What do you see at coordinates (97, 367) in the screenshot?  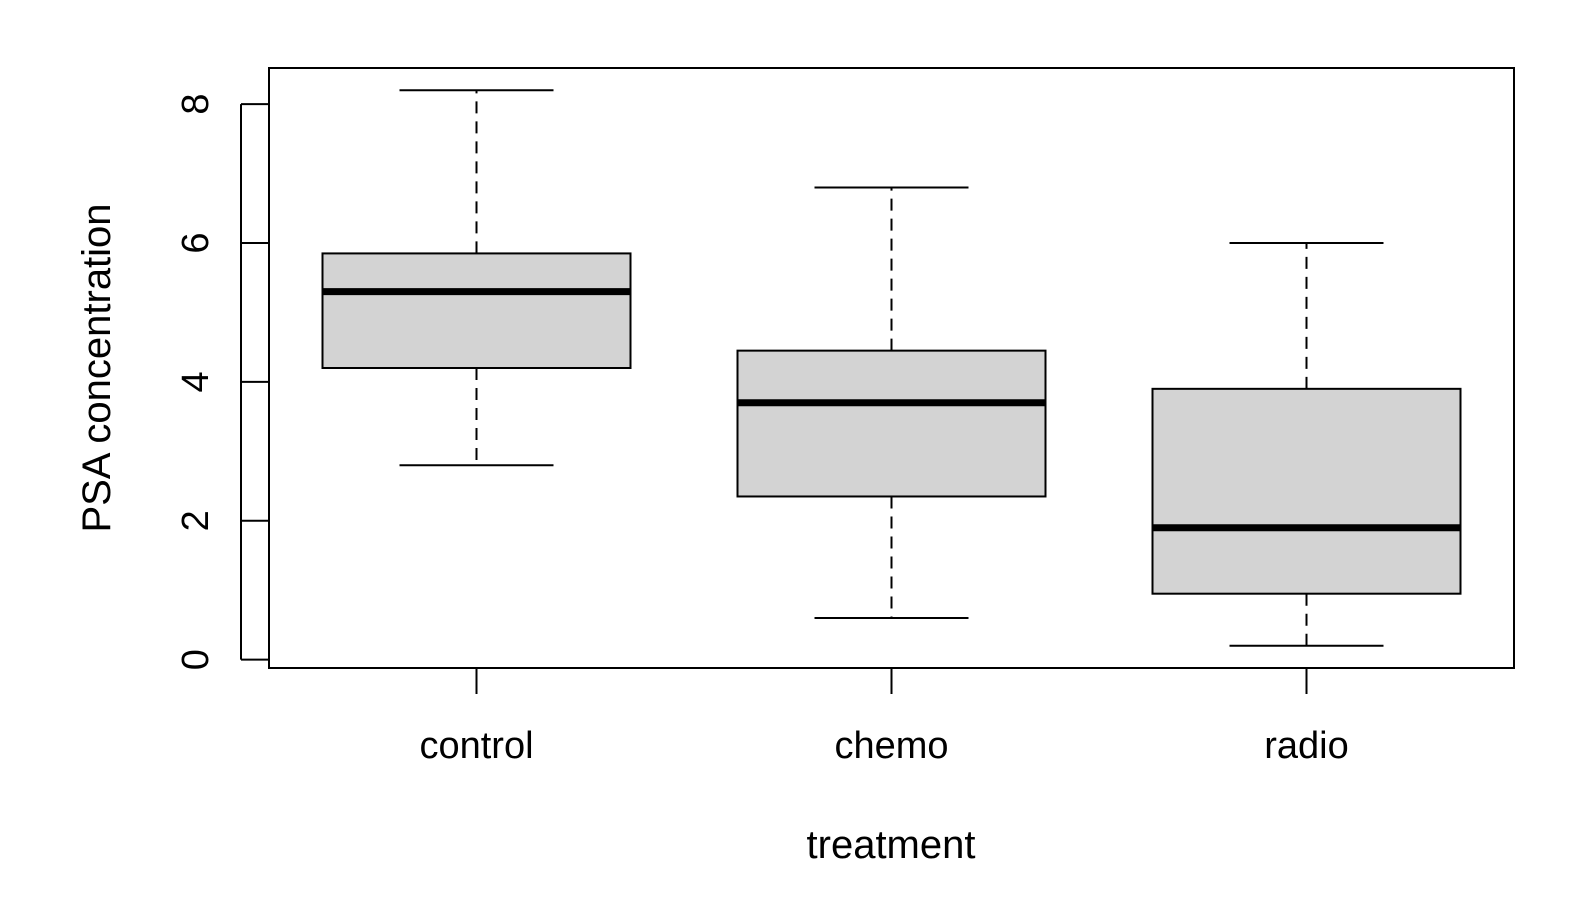 I see `y-axis-label: PSA concentration` at bounding box center [97, 367].